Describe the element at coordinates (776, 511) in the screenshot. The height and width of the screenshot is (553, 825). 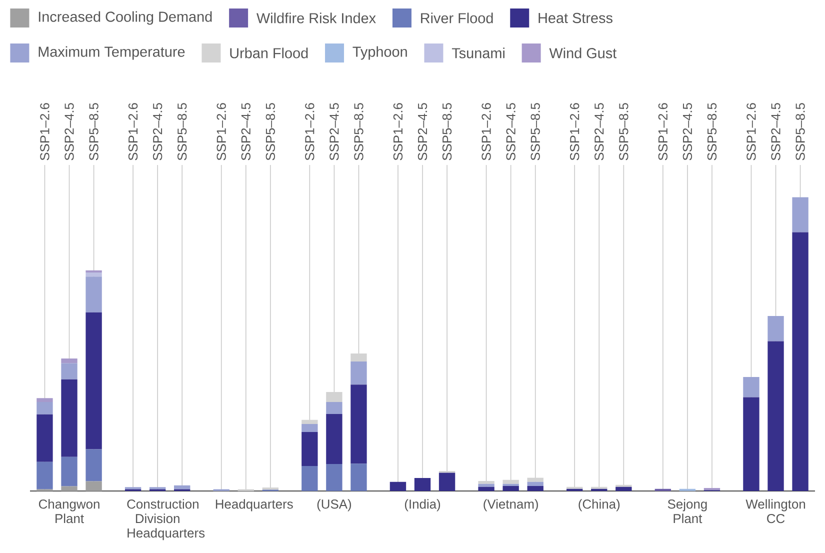
I see `text: Wellington CC` at that location.